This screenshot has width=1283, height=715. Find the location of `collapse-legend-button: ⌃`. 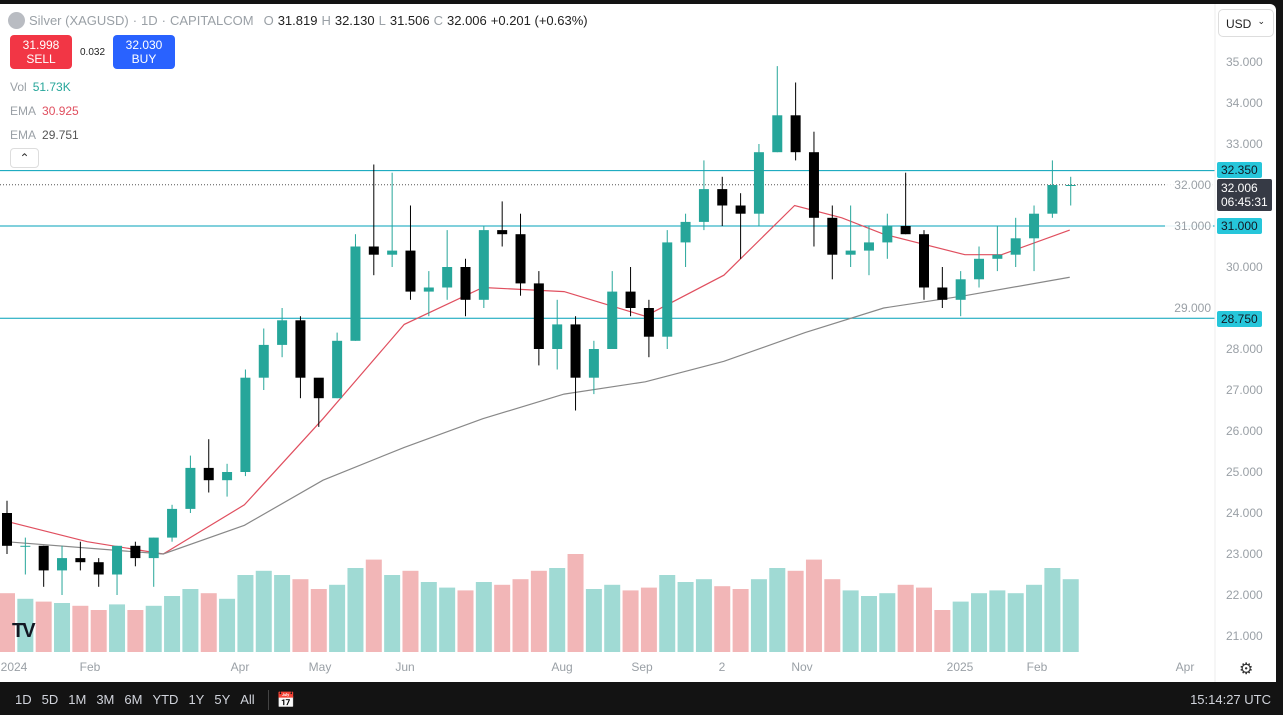

collapse-legend-button: ⌃ is located at coordinates (24, 158).